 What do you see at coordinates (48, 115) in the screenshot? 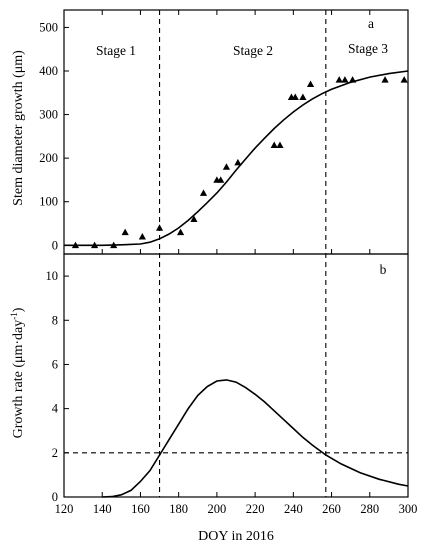
I see `panel-a-y-tick-label: 300` at bounding box center [48, 115].